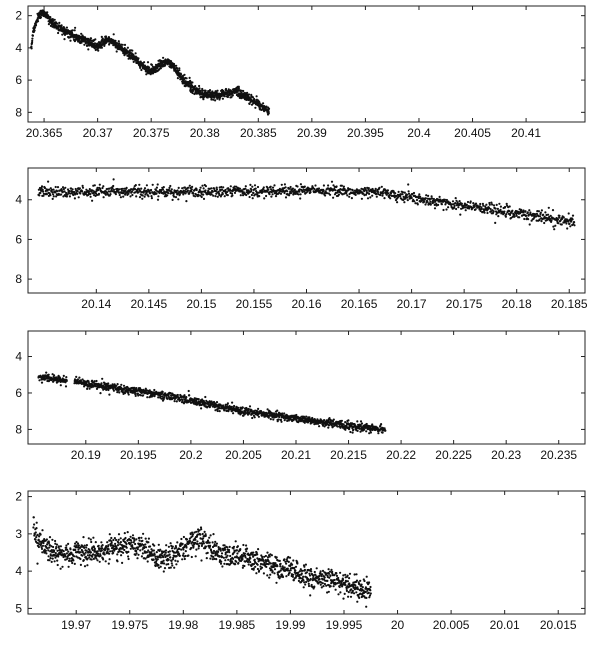  What do you see at coordinates (18, 239) in the screenshot?
I see `y-tick-label: 6` at bounding box center [18, 239].